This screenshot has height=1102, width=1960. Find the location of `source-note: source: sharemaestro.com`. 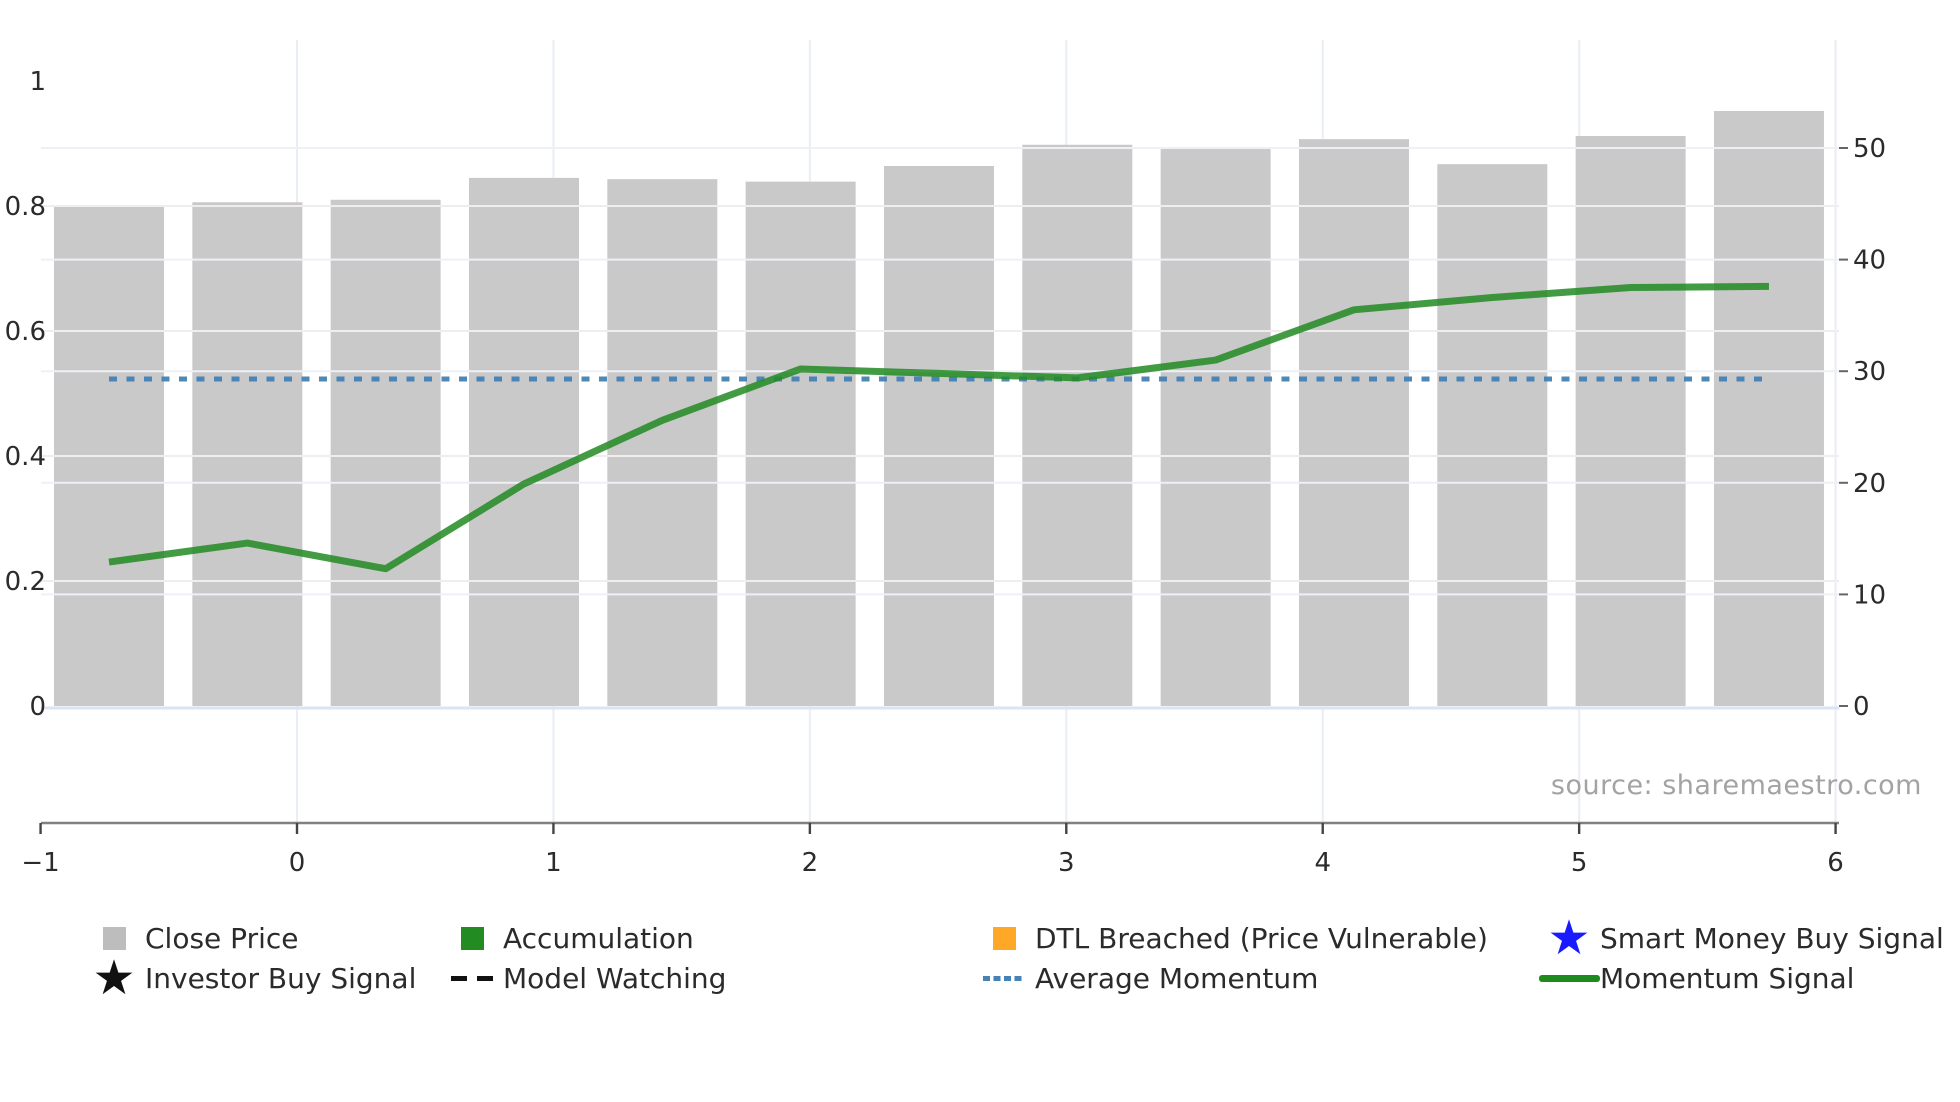

source-note: source: sharemaestro.com is located at coordinates (1736, 785).